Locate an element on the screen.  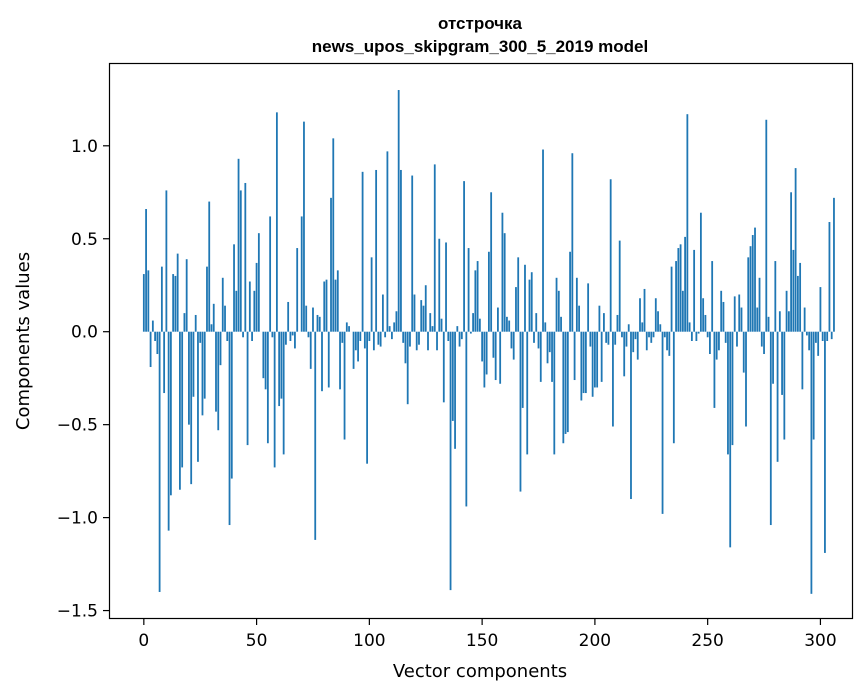
y-axis-label: Components values is located at coordinates (23, 341).